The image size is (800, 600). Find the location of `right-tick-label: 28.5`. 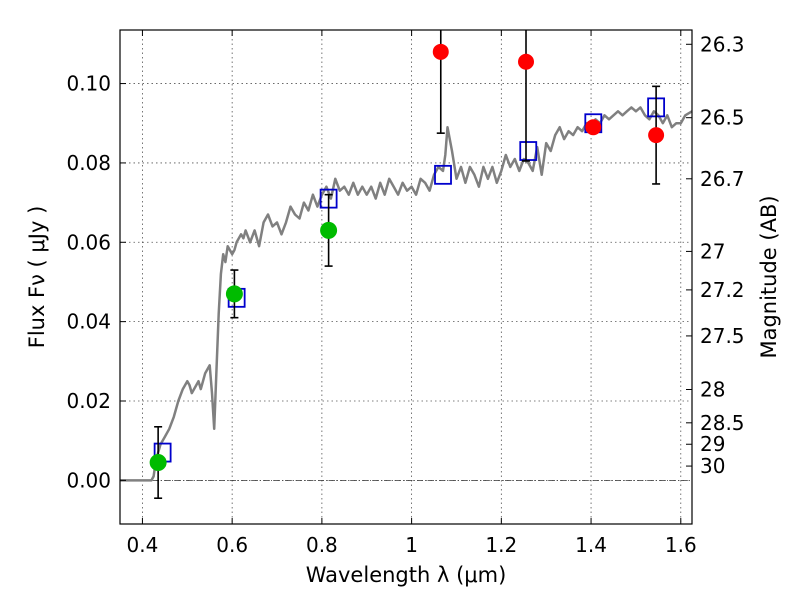

right-tick-label: 28.5 is located at coordinates (722, 423).